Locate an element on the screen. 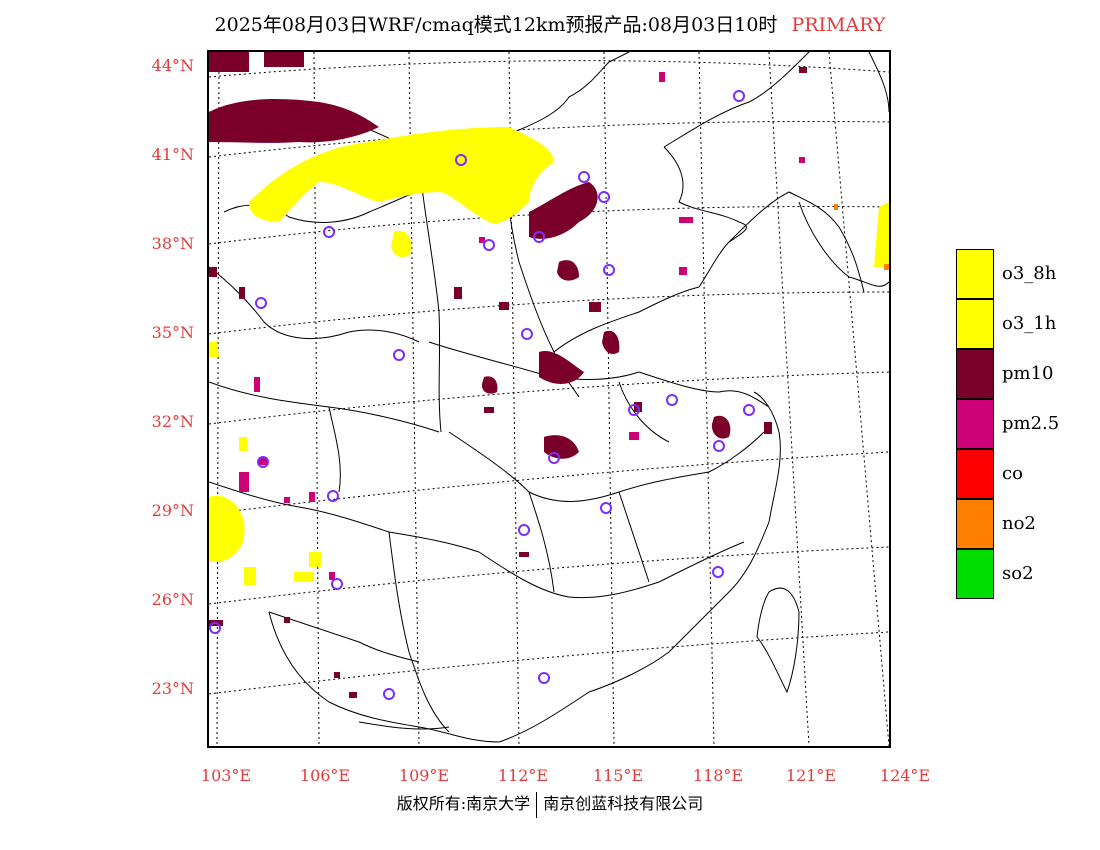 The width and height of the screenshot is (1100, 850). legend-label: no2 is located at coordinates (1019, 523).